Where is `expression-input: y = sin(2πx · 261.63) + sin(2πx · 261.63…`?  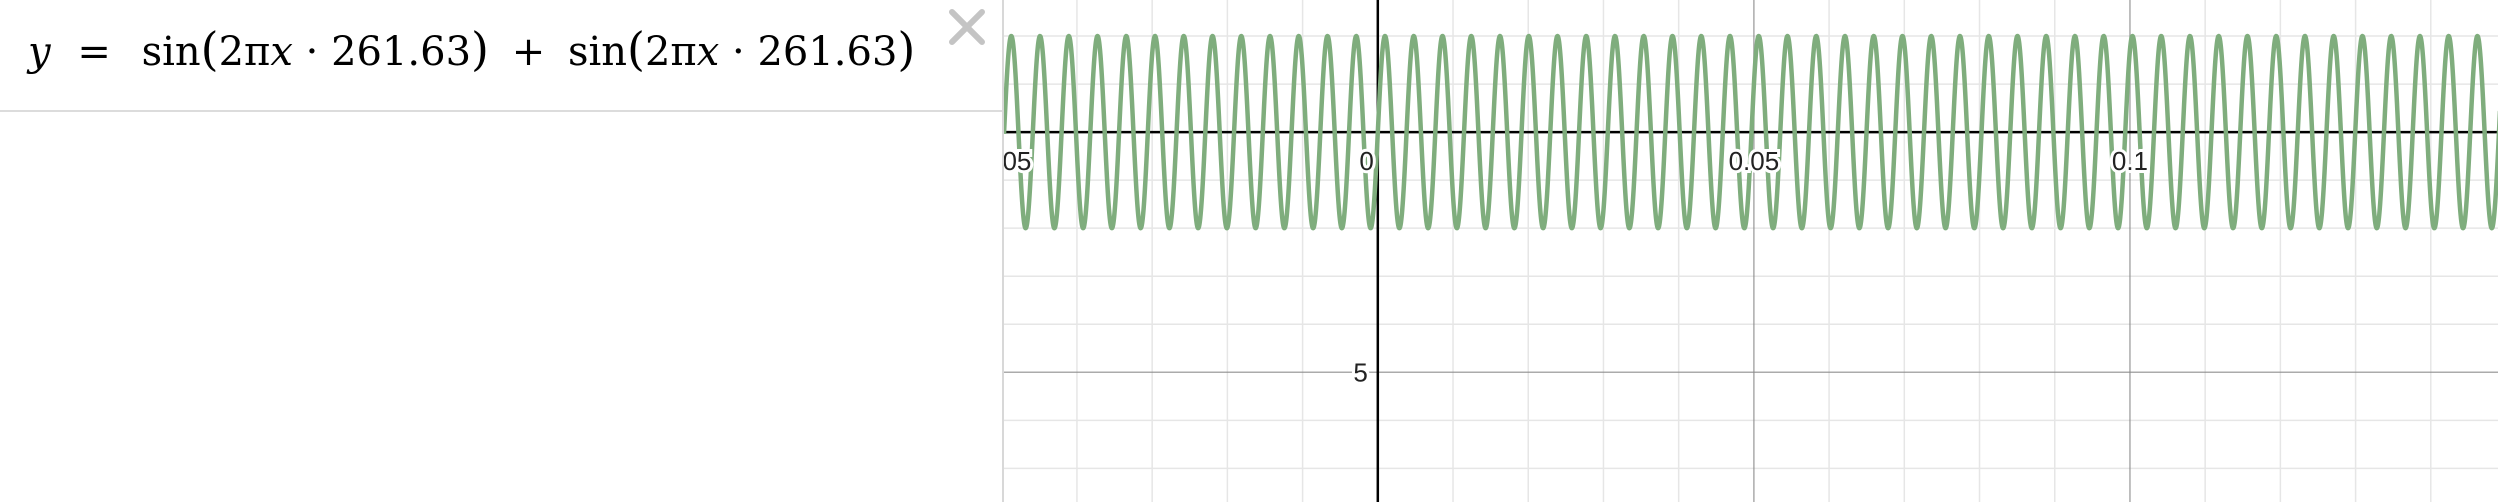
expression-input: y = sin(2πx · 261.63) + sin(2πx · 261.63… is located at coordinates (472, 49).